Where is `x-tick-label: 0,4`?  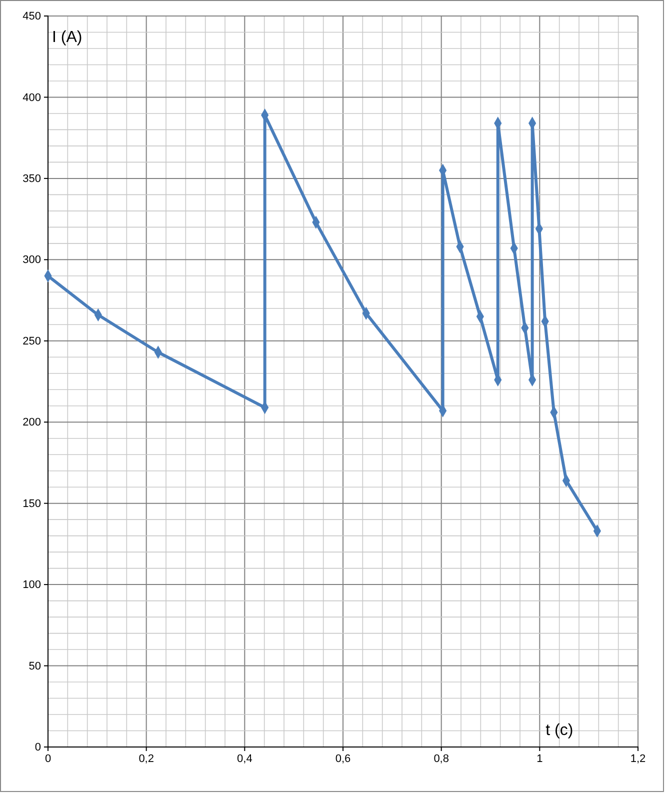
x-tick-label: 0,4 is located at coordinates (244, 758).